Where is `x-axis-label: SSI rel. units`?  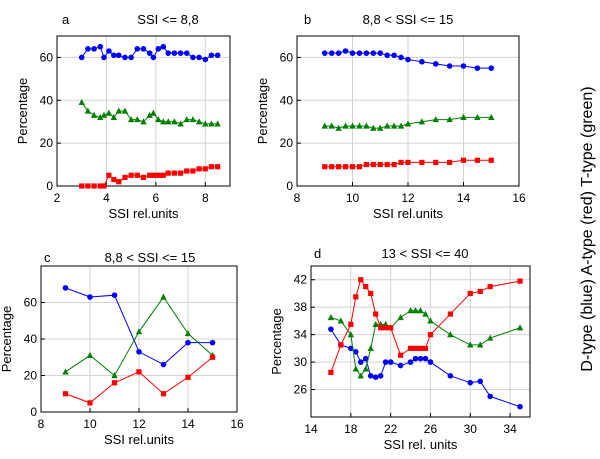 x-axis-label: SSI rel. units is located at coordinates (421, 444).